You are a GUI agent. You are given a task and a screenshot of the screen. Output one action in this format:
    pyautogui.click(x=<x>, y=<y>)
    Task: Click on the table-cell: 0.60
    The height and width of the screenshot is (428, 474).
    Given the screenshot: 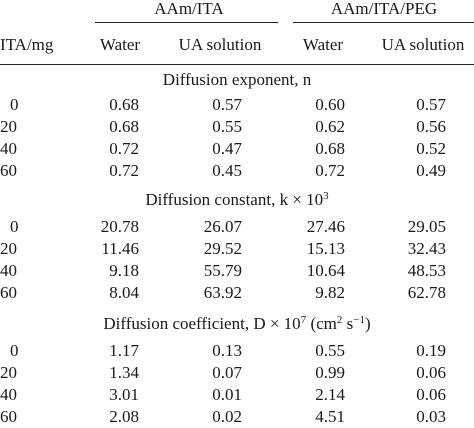 What is the action you would take?
    pyautogui.click(x=330, y=104)
    